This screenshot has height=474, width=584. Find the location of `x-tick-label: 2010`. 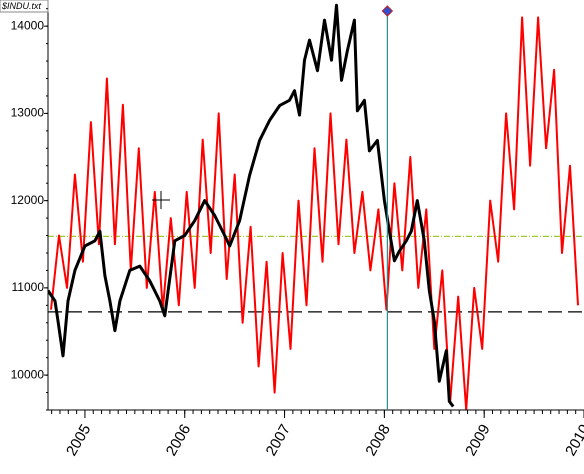

x-tick-label: 2010 is located at coordinates (573, 440).